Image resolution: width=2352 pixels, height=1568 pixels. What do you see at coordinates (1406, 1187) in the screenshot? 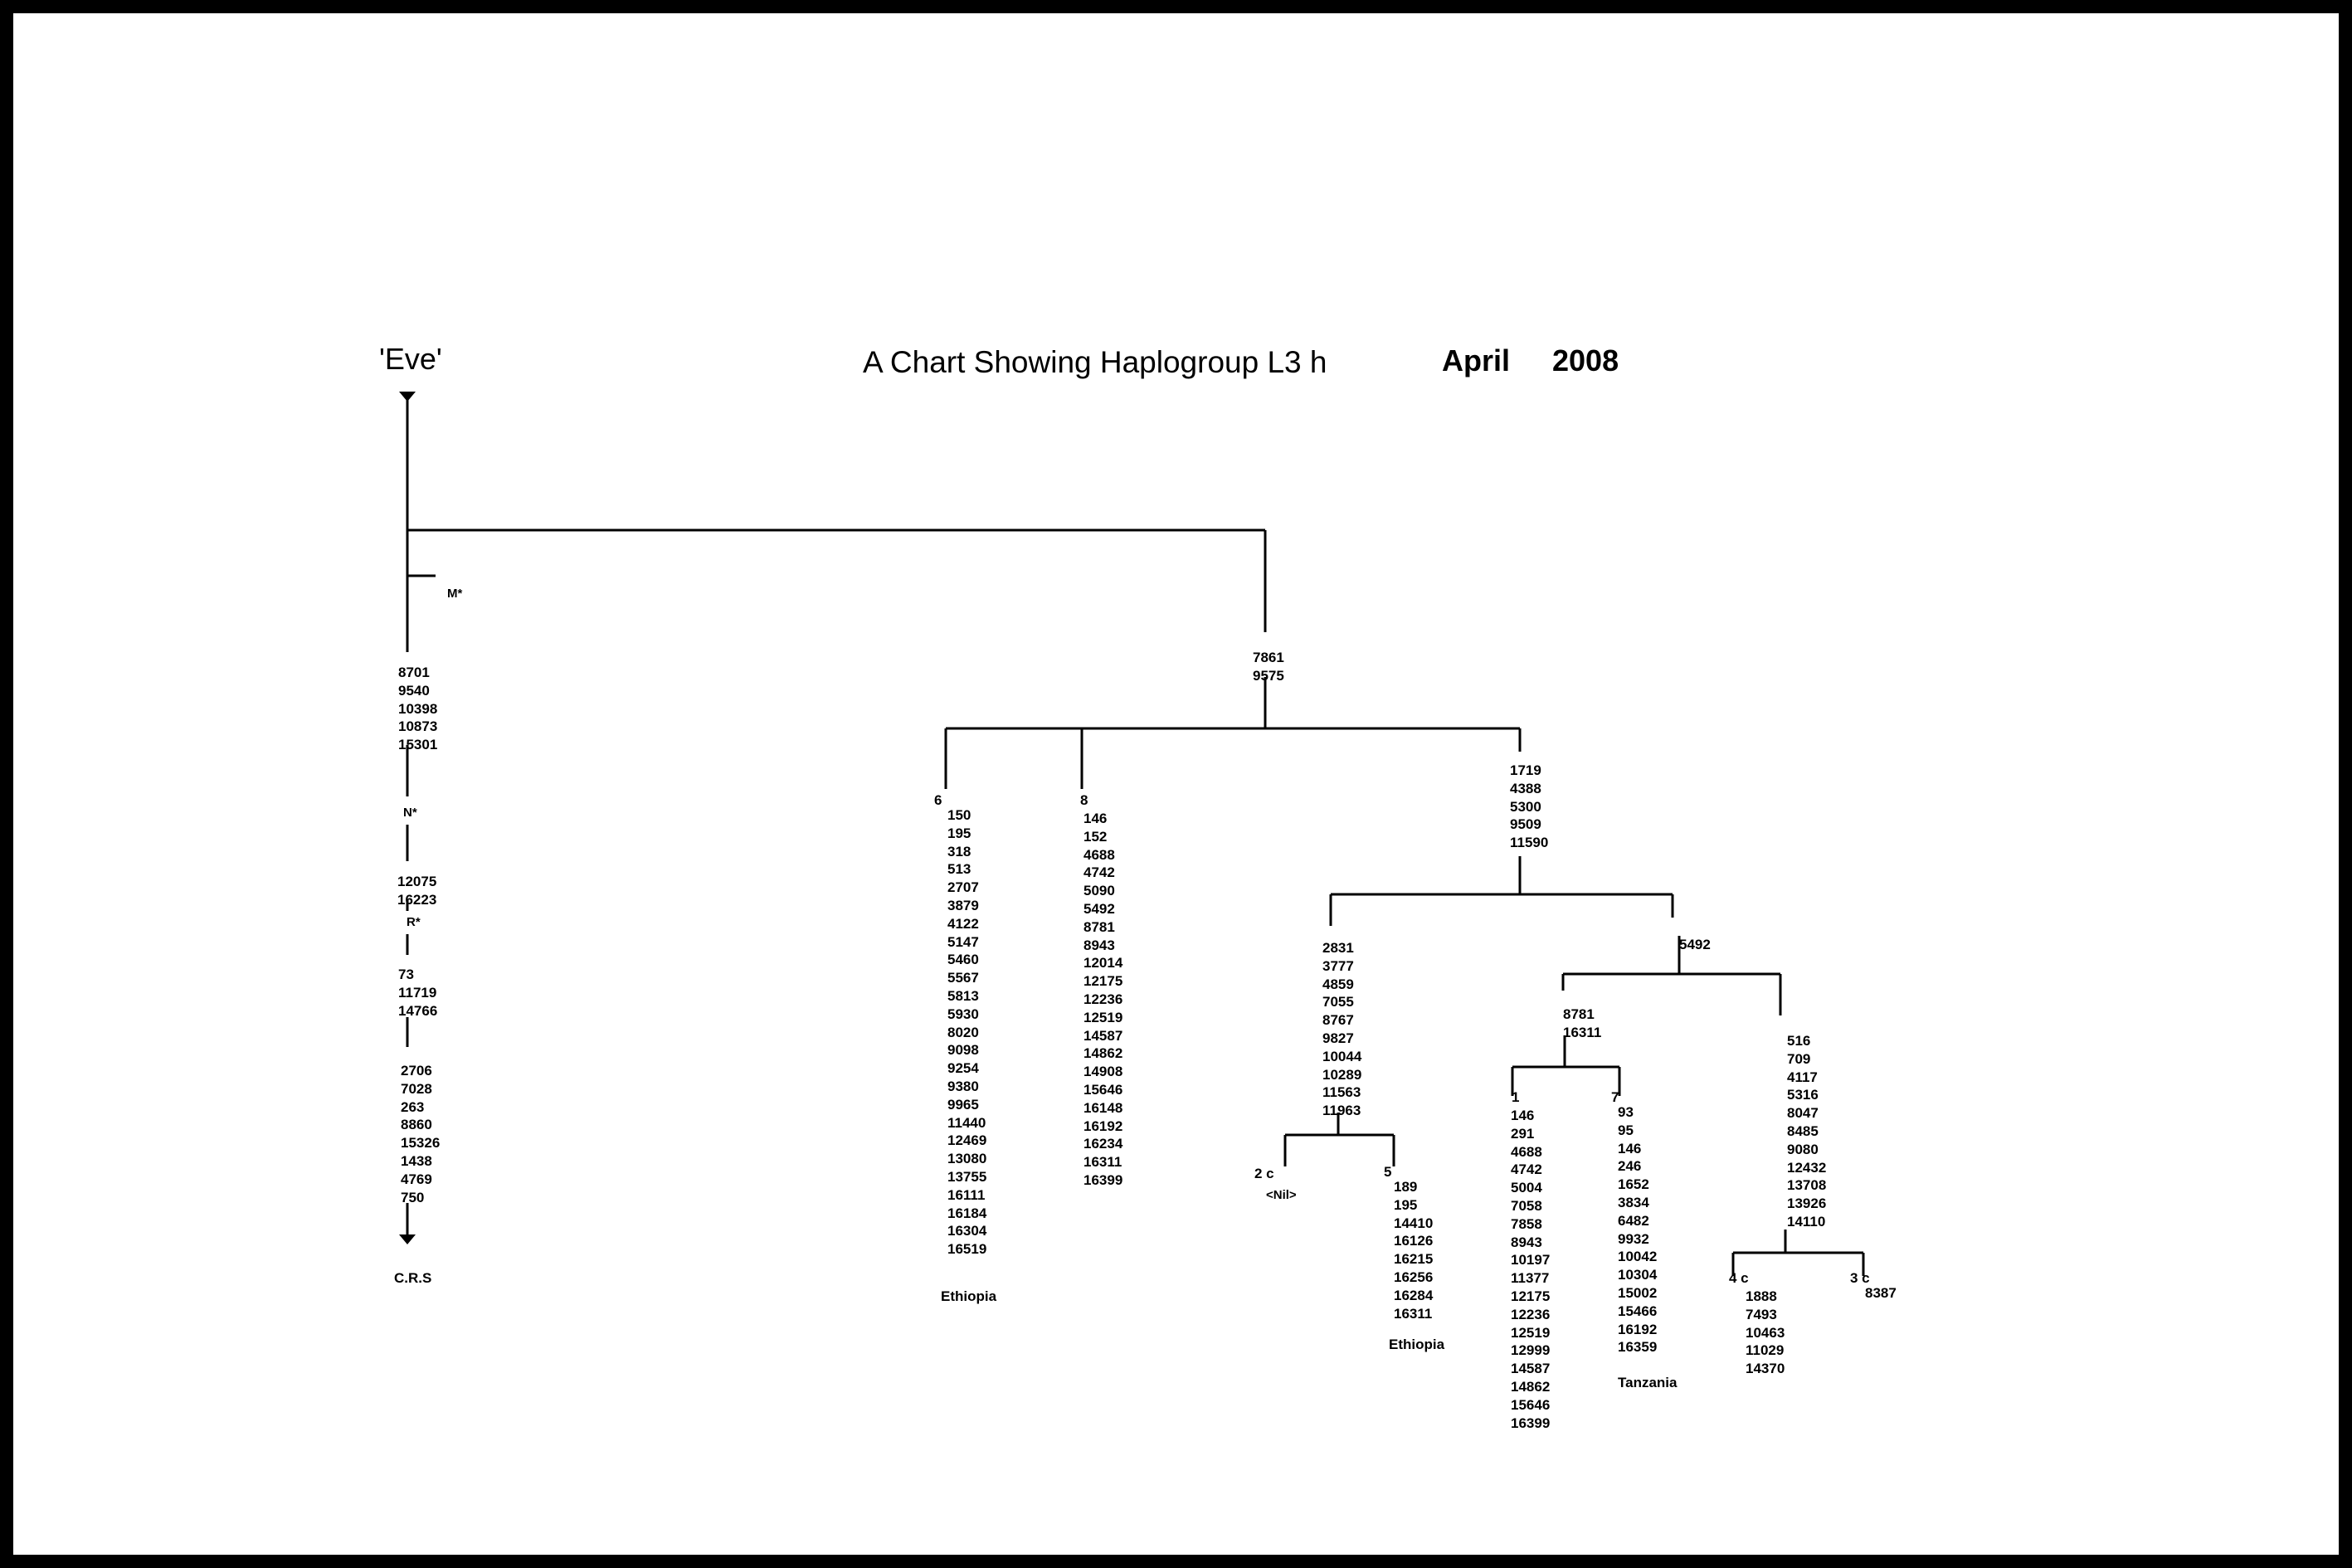
I see `mutation-position: 189` at bounding box center [1406, 1187].